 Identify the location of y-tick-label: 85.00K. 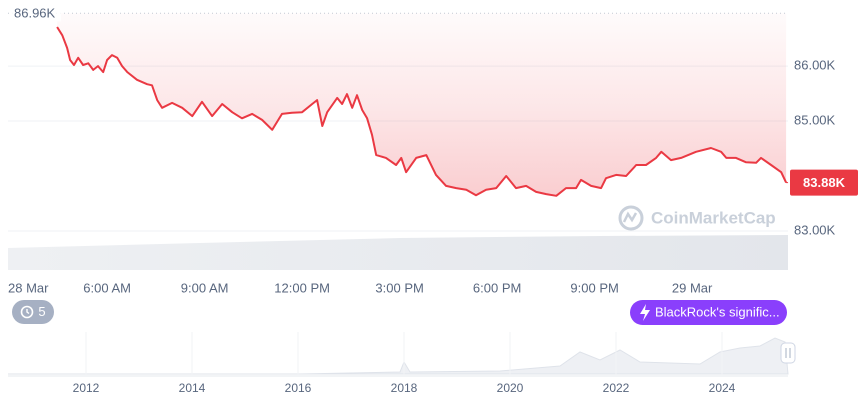
(815, 119).